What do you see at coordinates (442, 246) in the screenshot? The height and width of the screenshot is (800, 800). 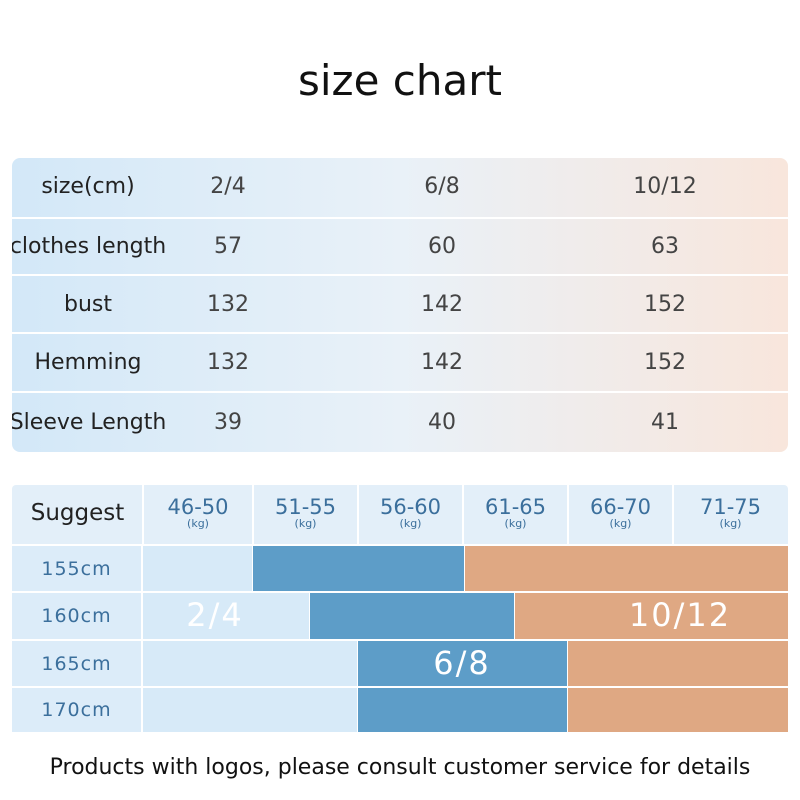 I see `table-cell: 60` at bounding box center [442, 246].